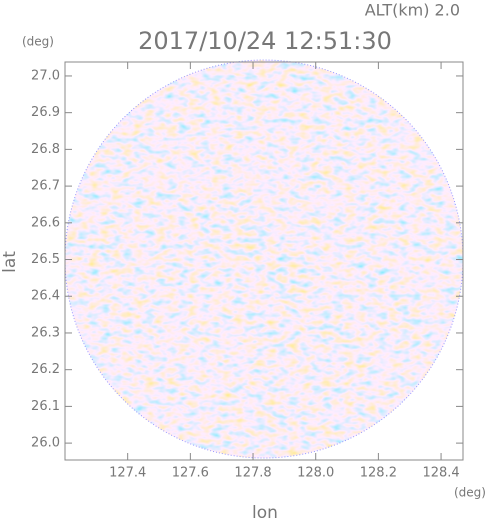  I want to click on y-tick-label: 26.8, so click(45, 149).